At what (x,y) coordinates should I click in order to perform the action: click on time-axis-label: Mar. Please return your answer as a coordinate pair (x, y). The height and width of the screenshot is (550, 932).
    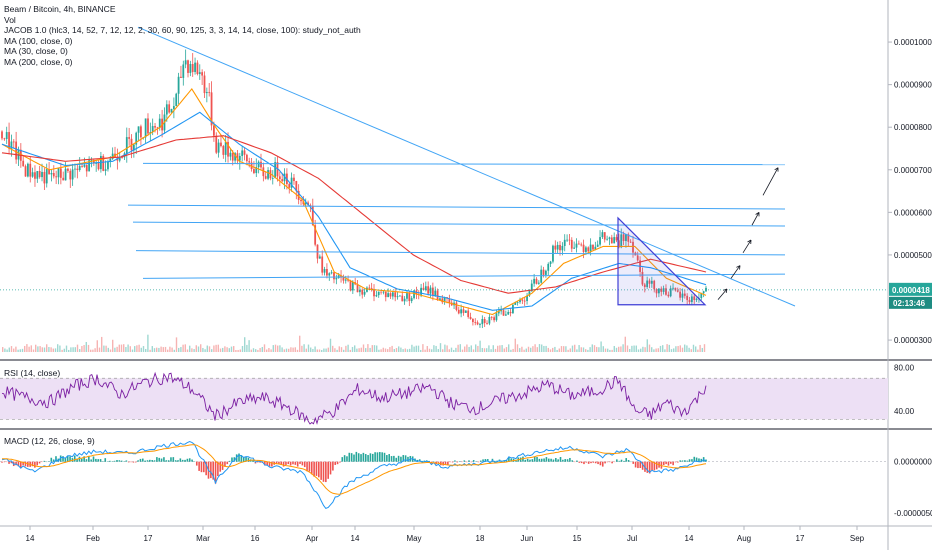
    Looking at the image, I should click on (203, 538).